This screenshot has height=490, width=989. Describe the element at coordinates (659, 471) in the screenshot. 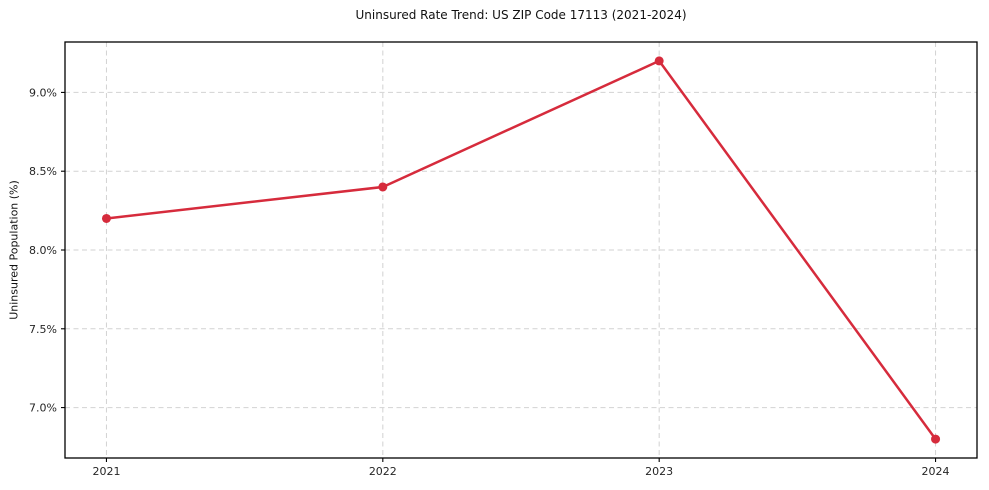

I see `x-tick-label: 2023` at that location.